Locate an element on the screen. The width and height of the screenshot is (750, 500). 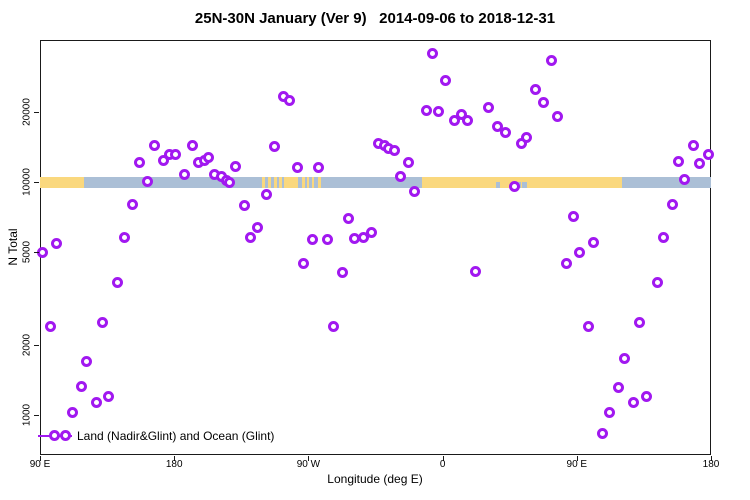
x-tick-label: 0 is located at coordinates (442, 464).